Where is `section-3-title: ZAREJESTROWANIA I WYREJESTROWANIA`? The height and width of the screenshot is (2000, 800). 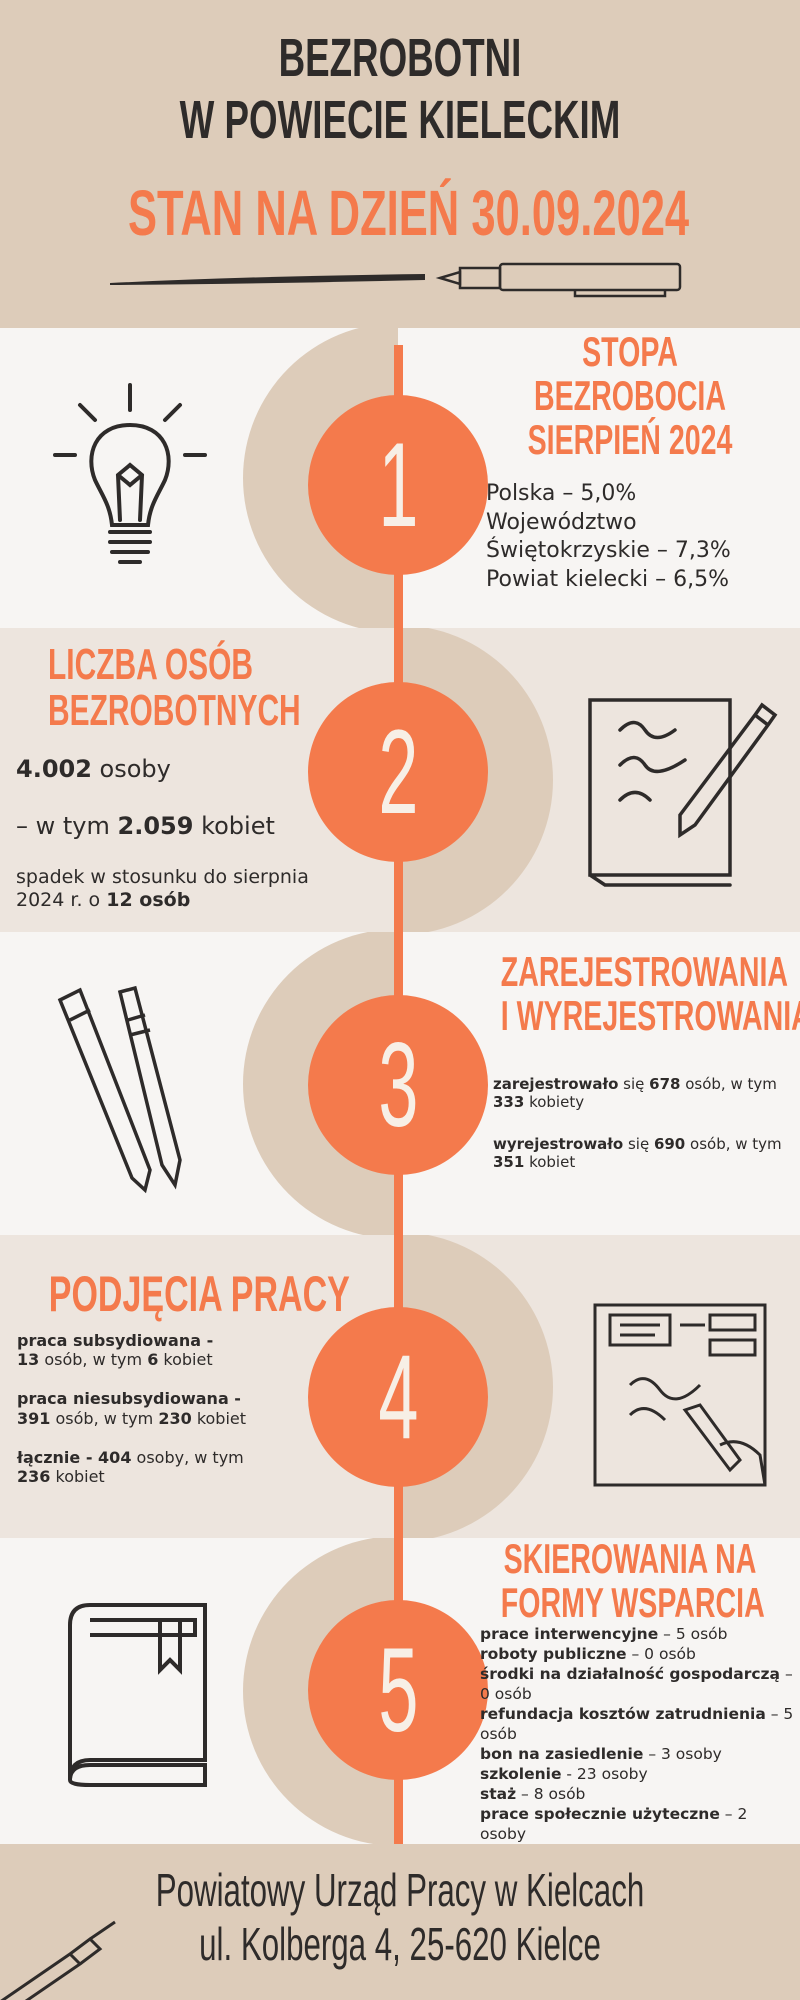 section-3-title: ZAREJESTROWANIA I WYREJESTROWANIA is located at coordinates (650, 994).